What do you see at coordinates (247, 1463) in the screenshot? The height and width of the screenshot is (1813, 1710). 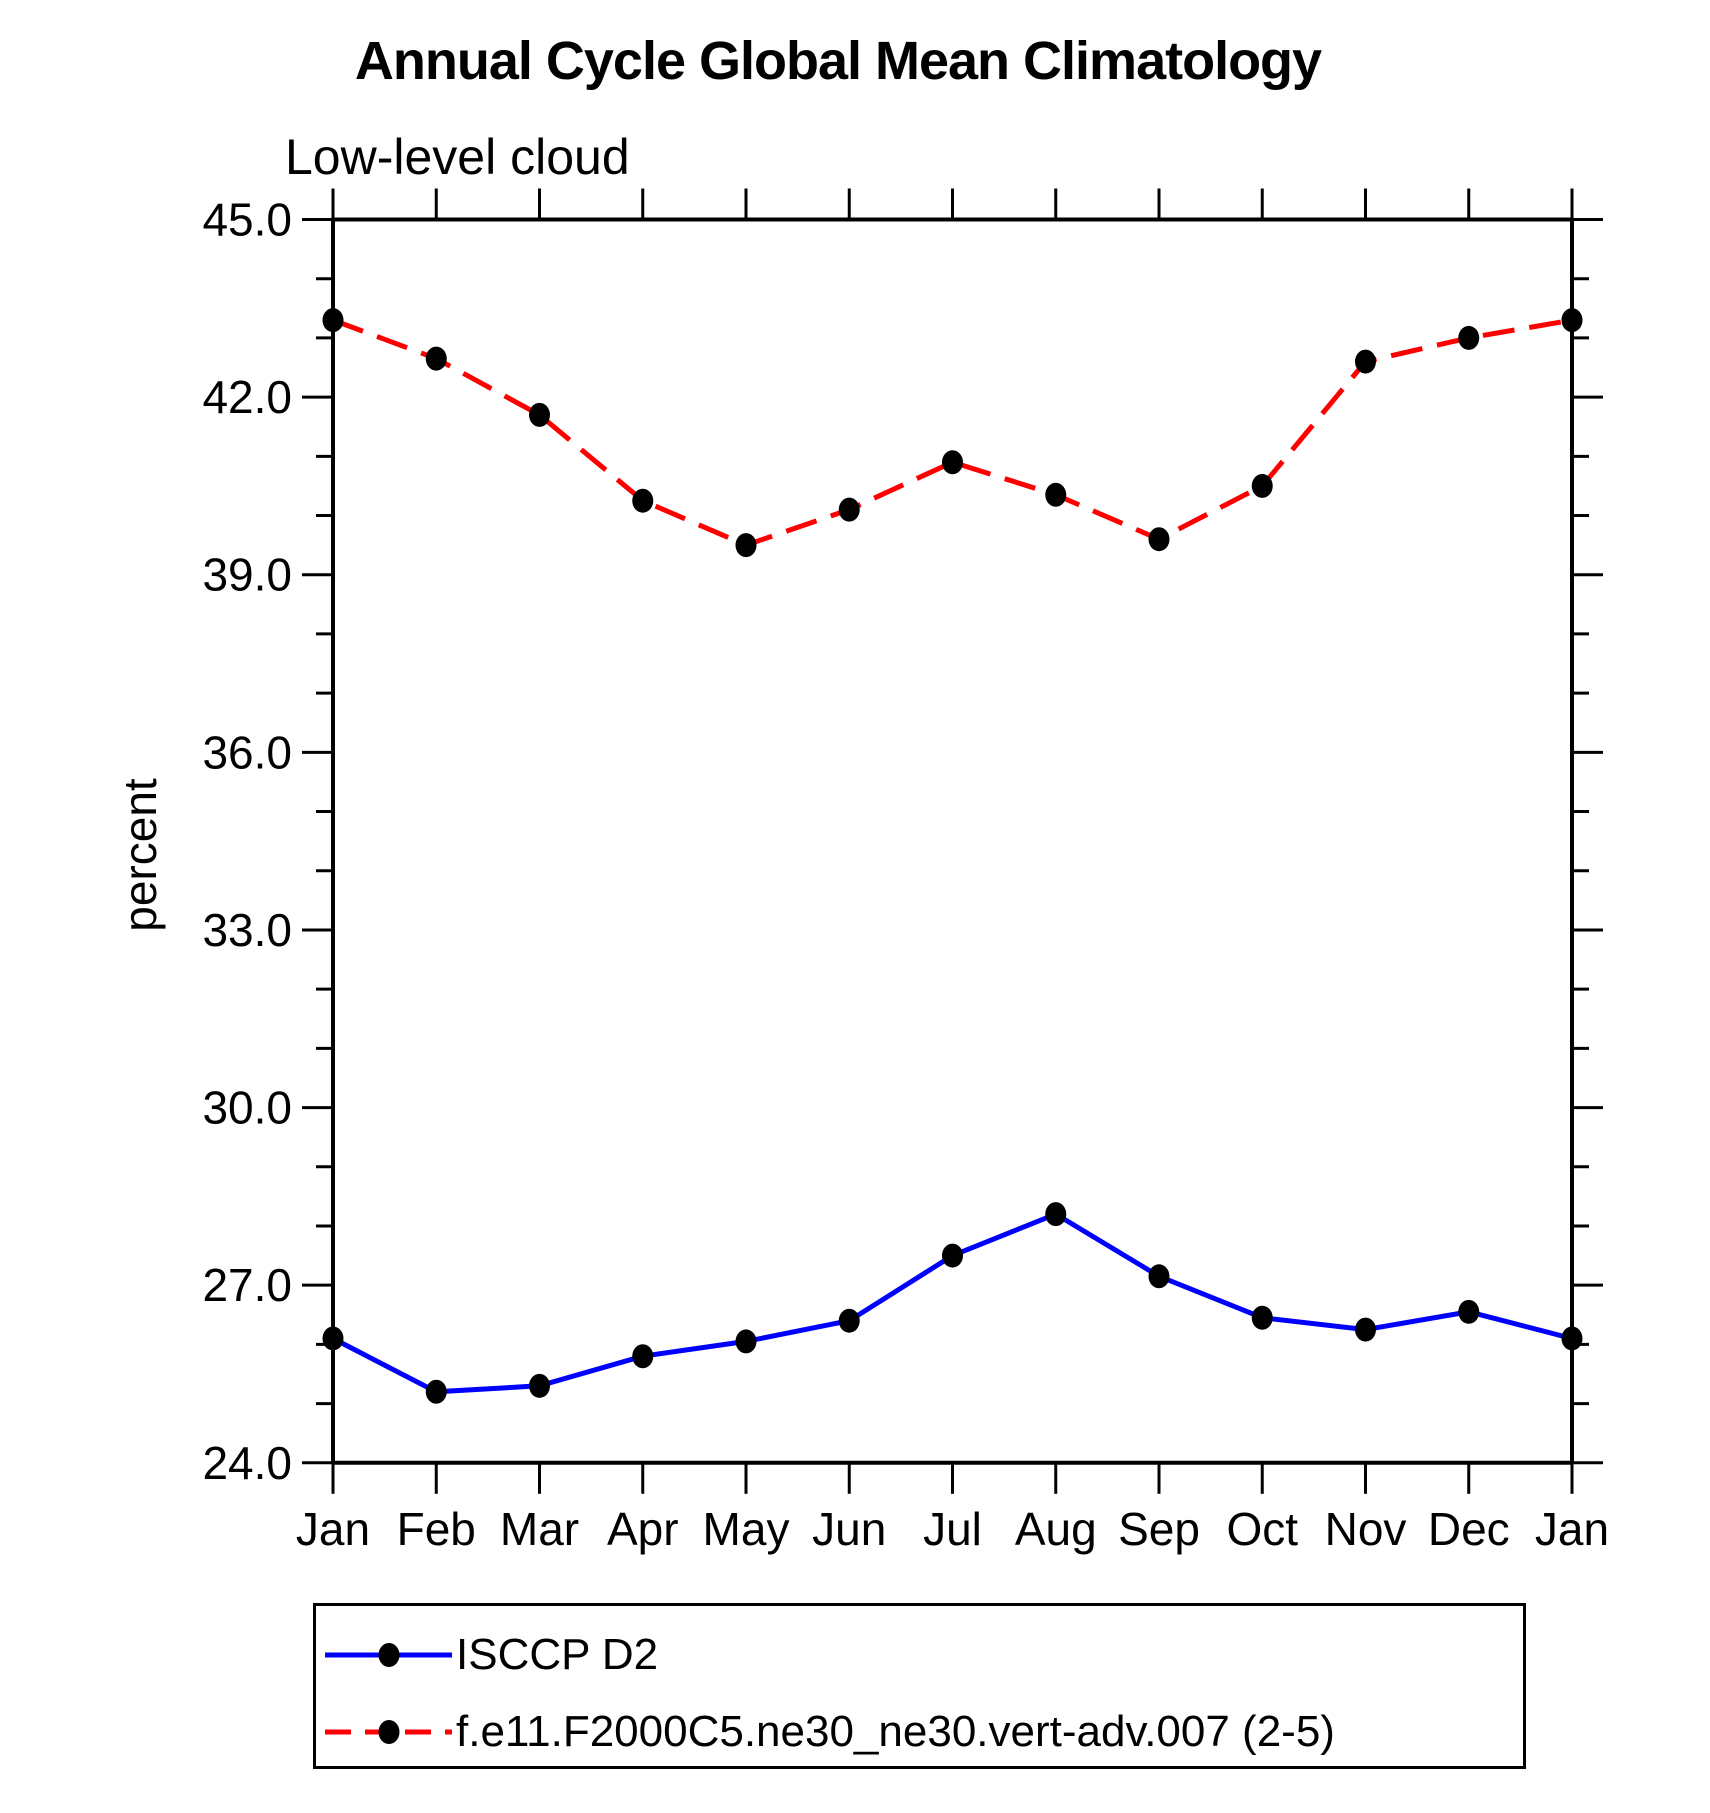 I see `y-axis-tick-label: 24.0` at bounding box center [247, 1463].